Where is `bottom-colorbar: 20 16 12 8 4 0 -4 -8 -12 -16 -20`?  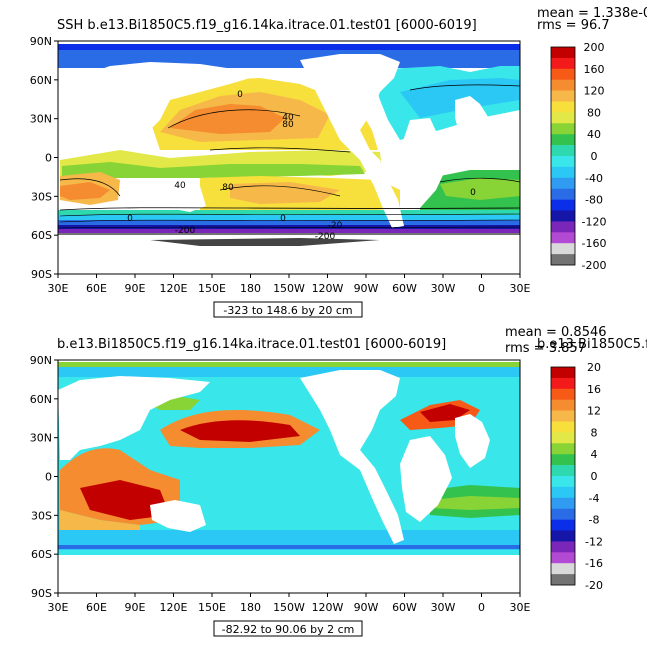 bottom-colorbar: 20 16 12 8 4 0 -4 -8 -12 -16 -20 is located at coordinates (576, 476).